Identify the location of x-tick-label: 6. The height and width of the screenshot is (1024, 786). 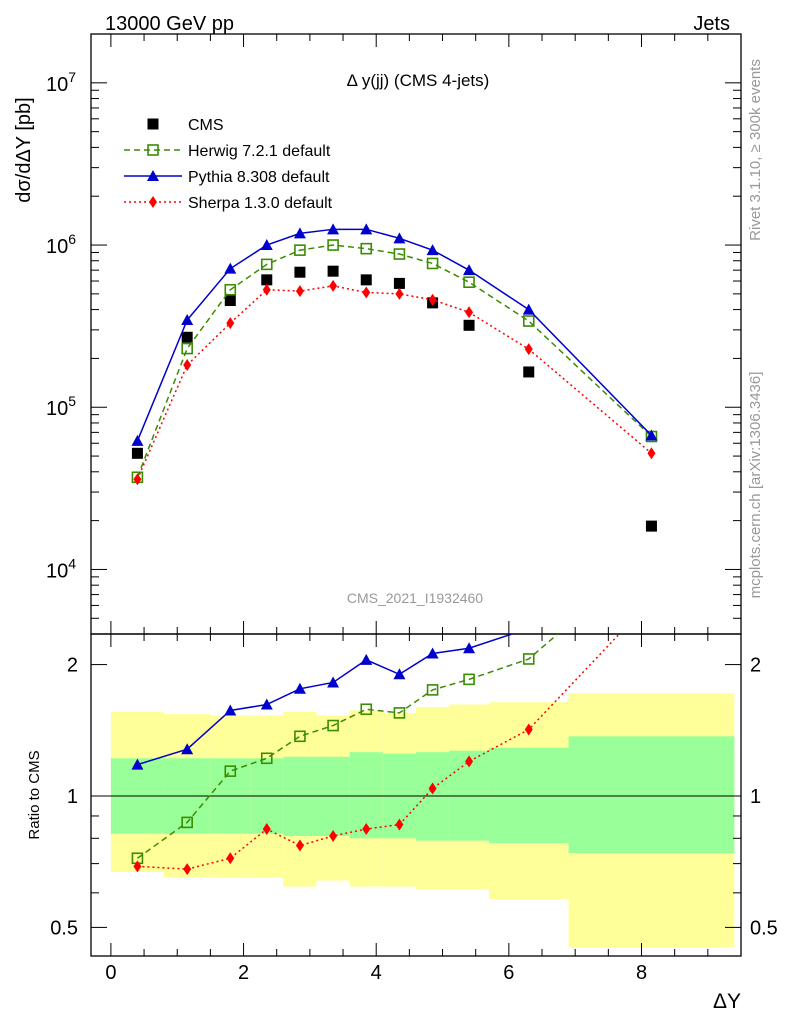
(508, 973).